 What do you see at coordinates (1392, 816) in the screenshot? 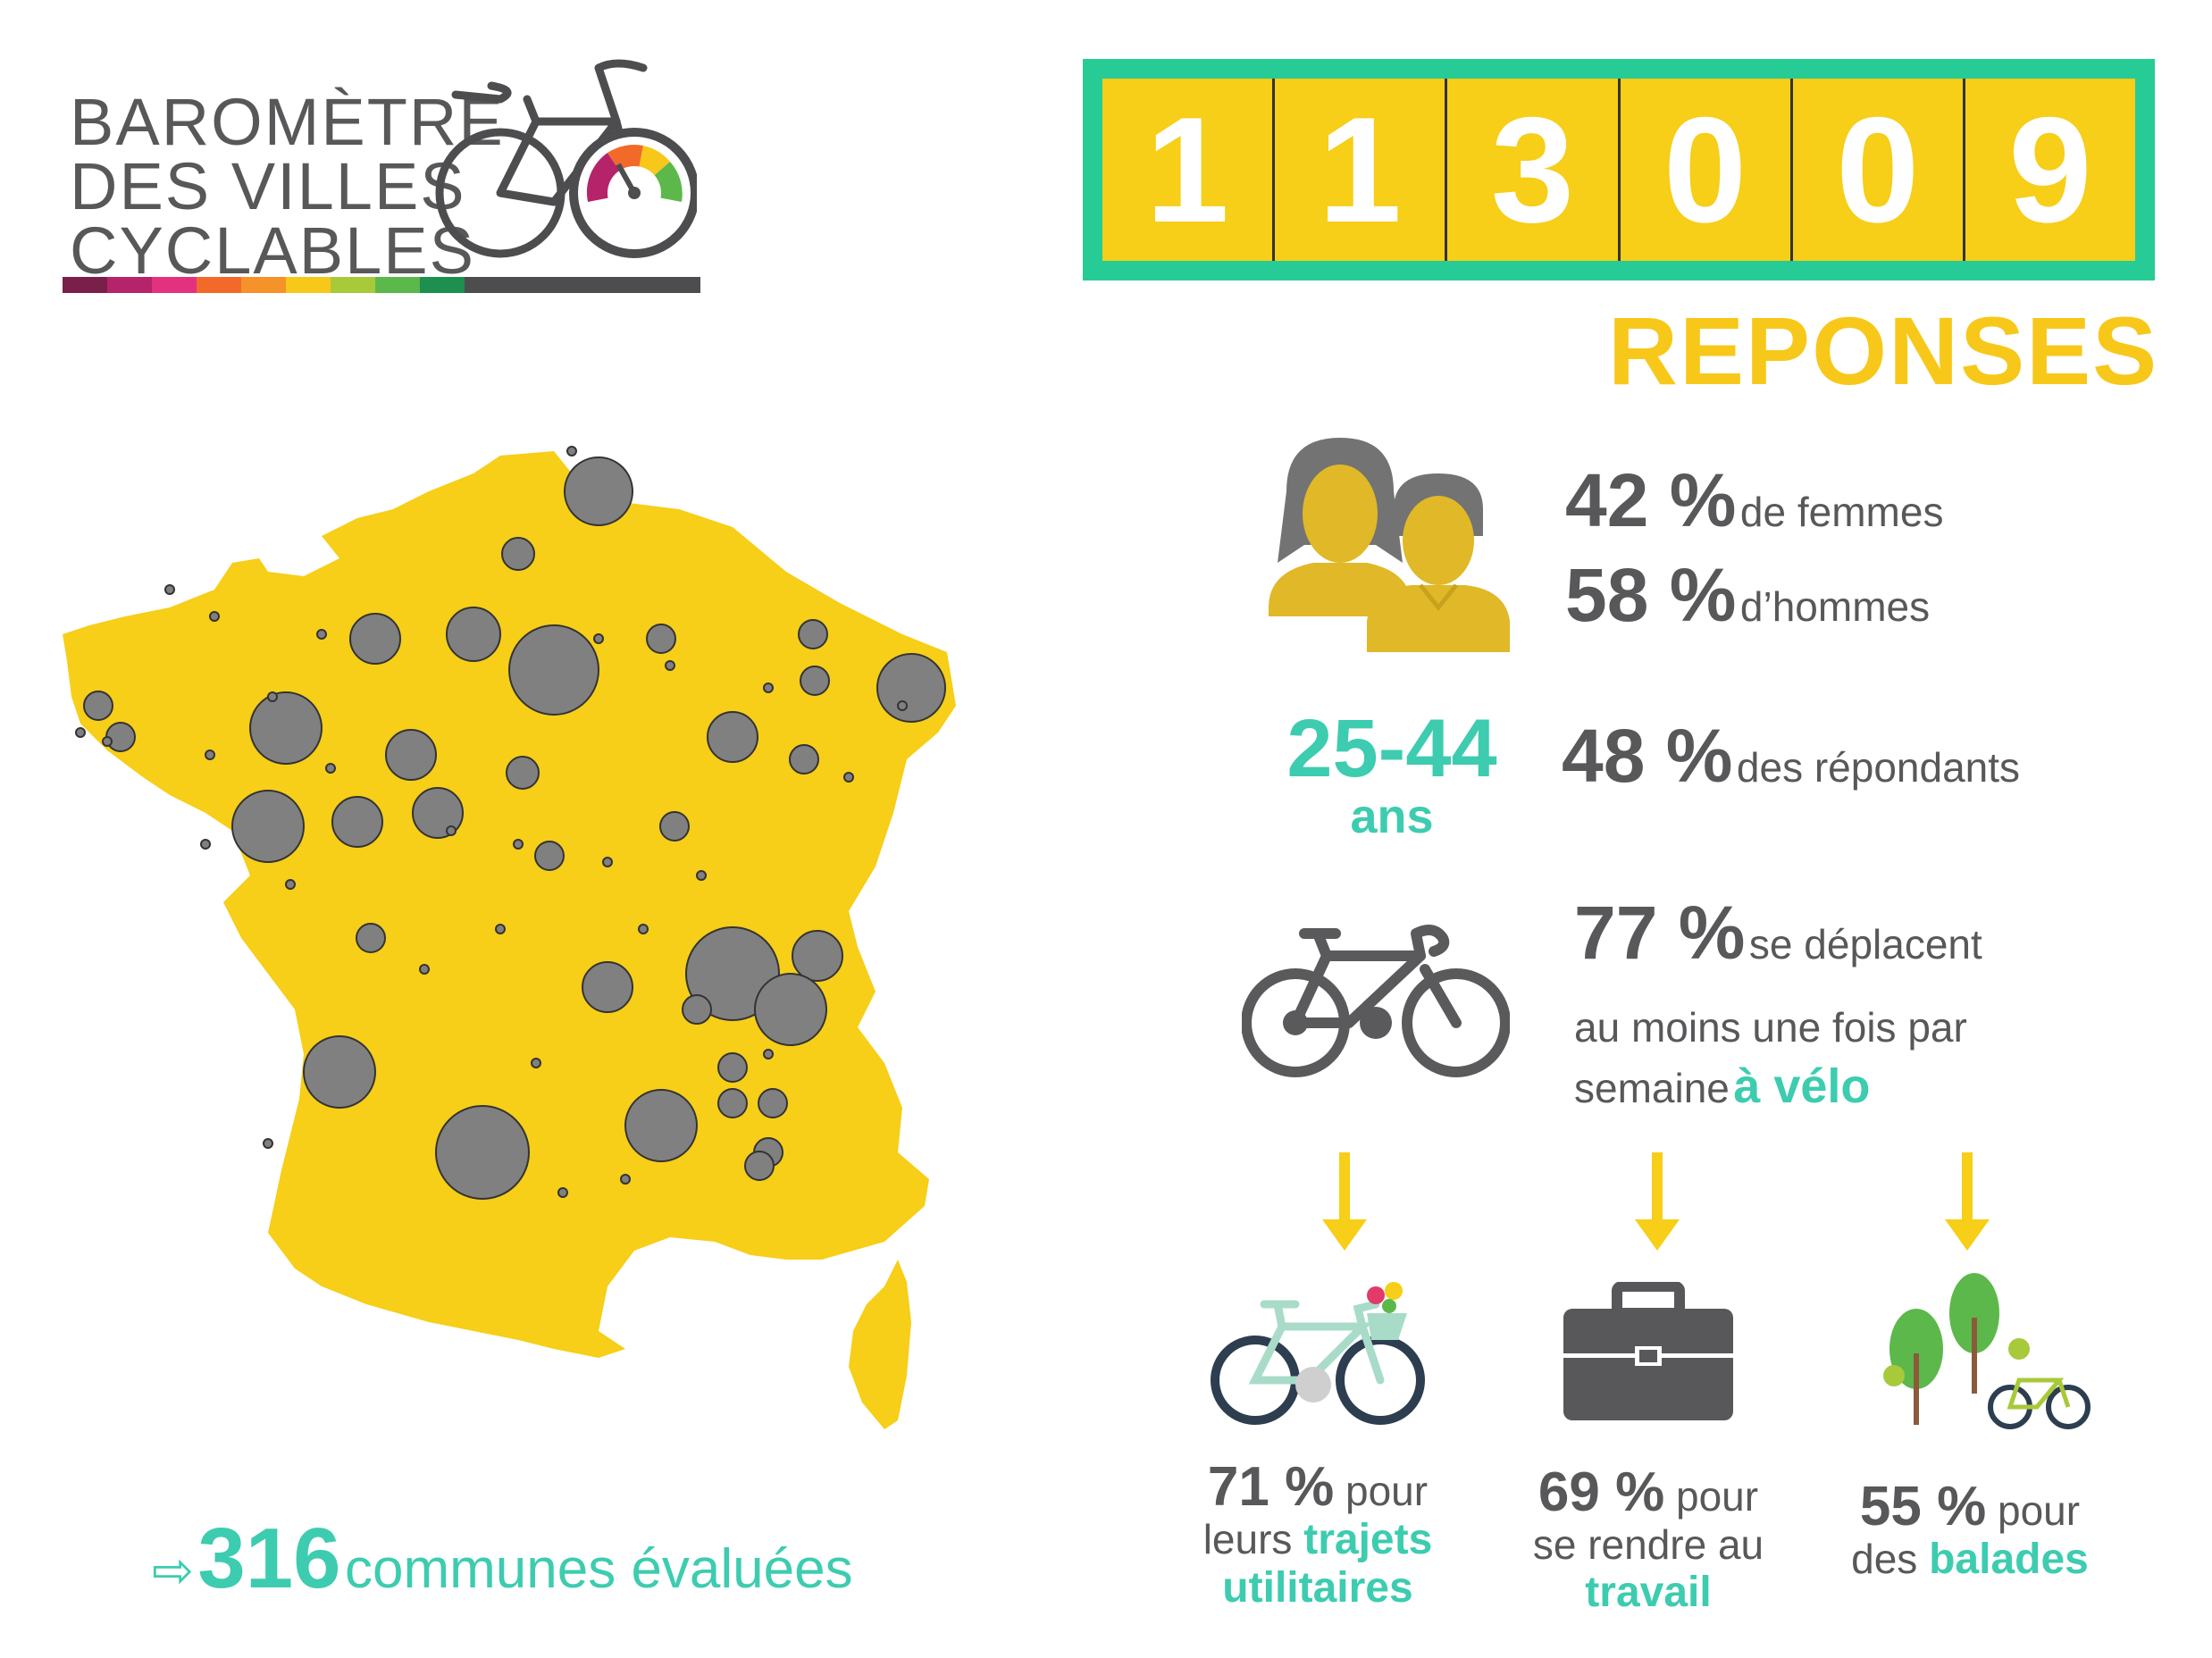
I see `age-unit: ans` at bounding box center [1392, 816].